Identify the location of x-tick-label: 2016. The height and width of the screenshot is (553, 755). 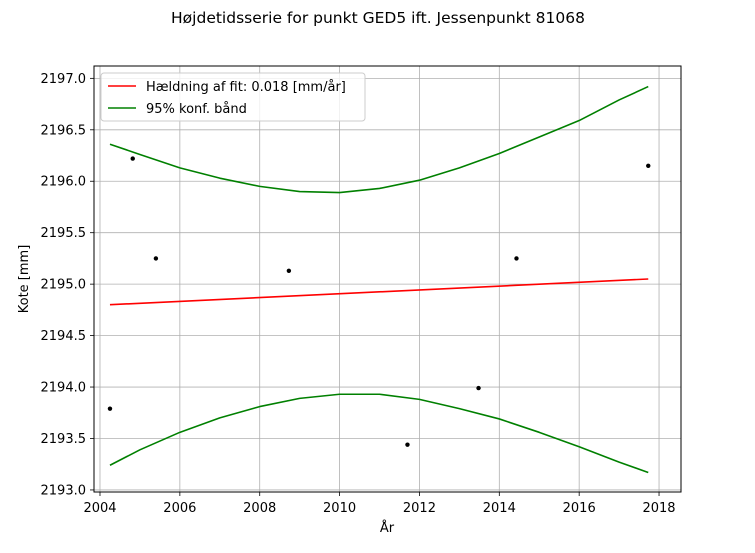
(579, 508).